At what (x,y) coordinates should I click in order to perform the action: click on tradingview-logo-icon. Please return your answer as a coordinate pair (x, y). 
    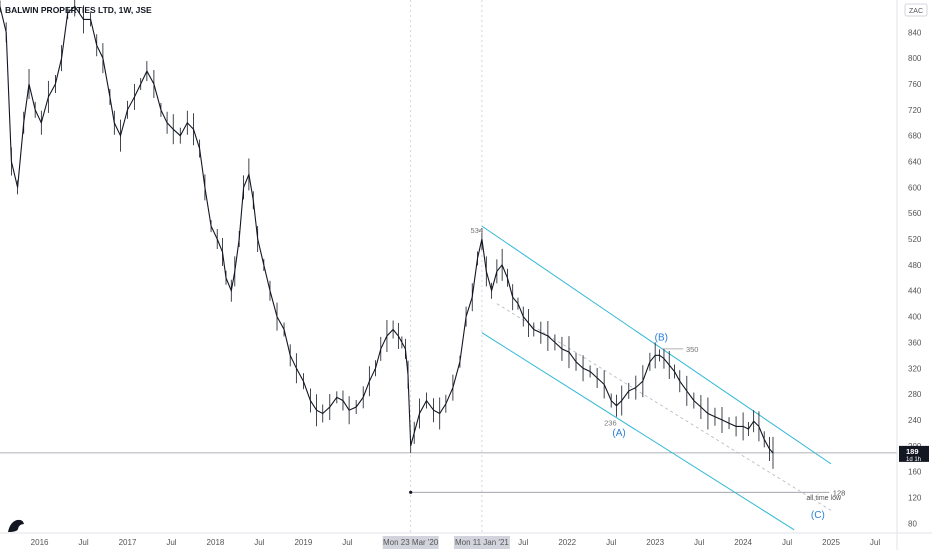
    Looking at the image, I should click on (16, 525).